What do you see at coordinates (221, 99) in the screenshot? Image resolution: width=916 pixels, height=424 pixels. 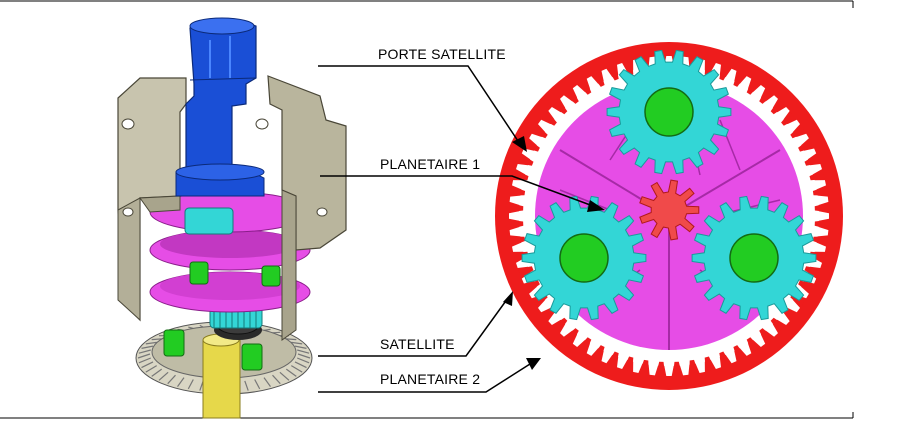 I see `blue-input-shaft` at bounding box center [221, 99].